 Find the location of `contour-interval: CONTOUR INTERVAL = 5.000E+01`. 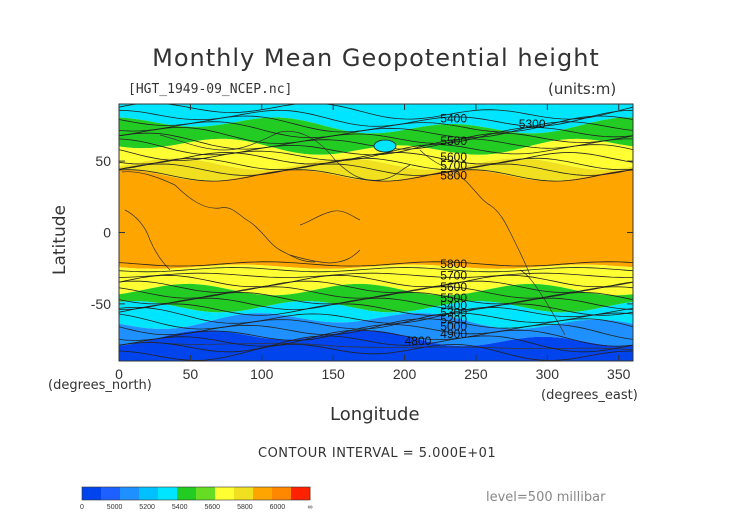

contour-interval: CONTOUR INTERVAL = 5.000E+01 is located at coordinates (377, 453).